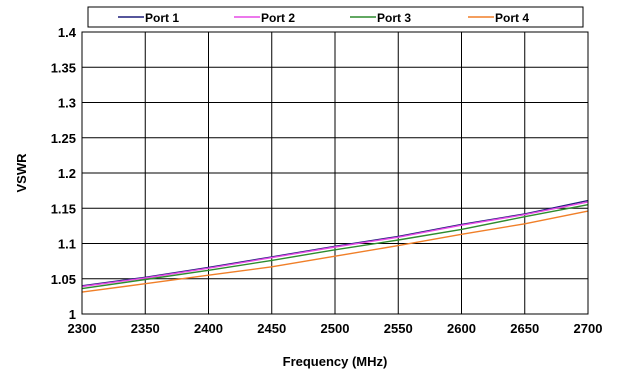 This screenshot has width=623, height=379. Describe the element at coordinates (208, 328) in the screenshot. I see `x-tick-label: 2400` at that location.